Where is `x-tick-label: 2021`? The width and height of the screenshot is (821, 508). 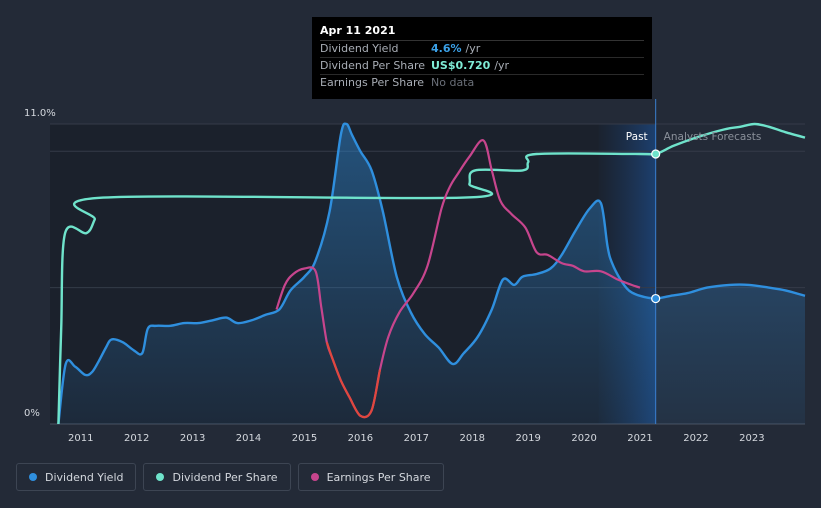 x-tick-label: 2021 is located at coordinates (639, 438).